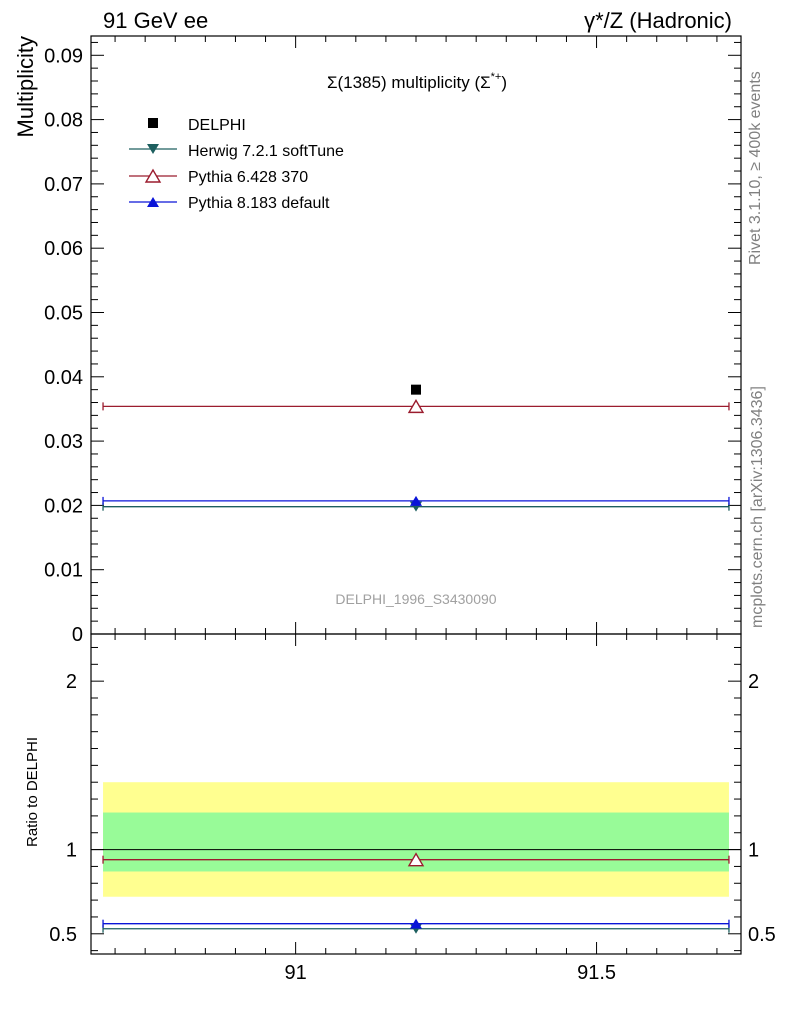 Image resolution: width=786 pixels, height=1024 pixels. I want to click on header-right-title: γ*/Z (Hadronic), so click(658, 20).